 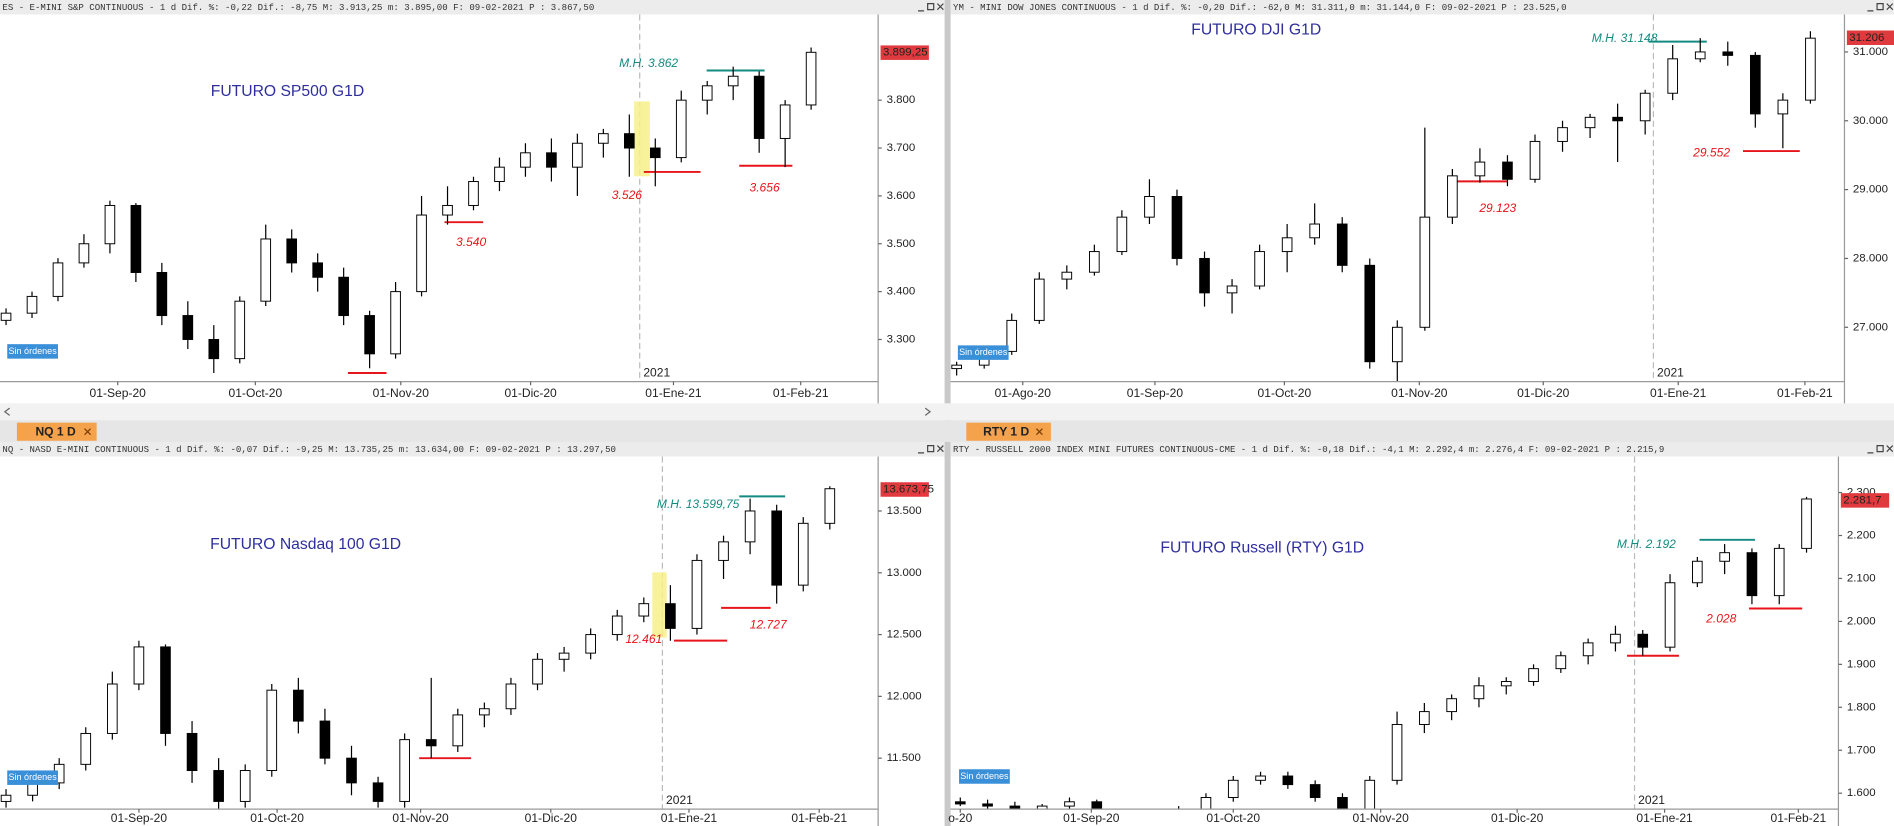 What do you see at coordinates (563, 432) in the screenshot?
I see `tab-close` at bounding box center [563, 432].